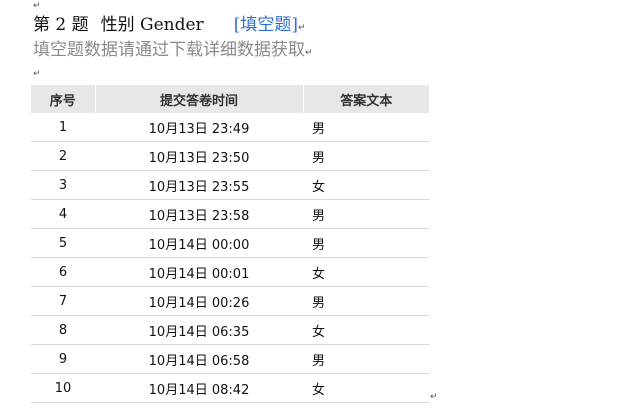  I want to click on table-row: 1 10月13日 23:49 男, so click(230, 127).